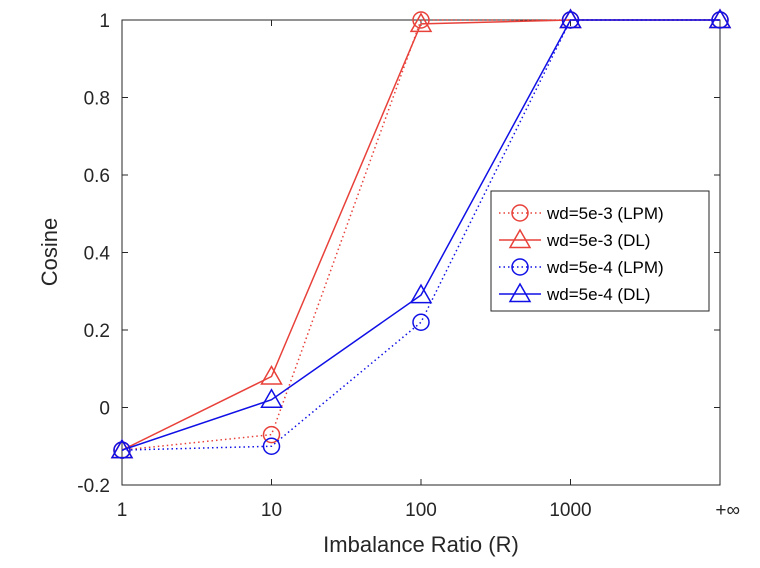  Describe the element at coordinates (271, 510) in the screenshot. I see `x-tick-label: 10` at that location.